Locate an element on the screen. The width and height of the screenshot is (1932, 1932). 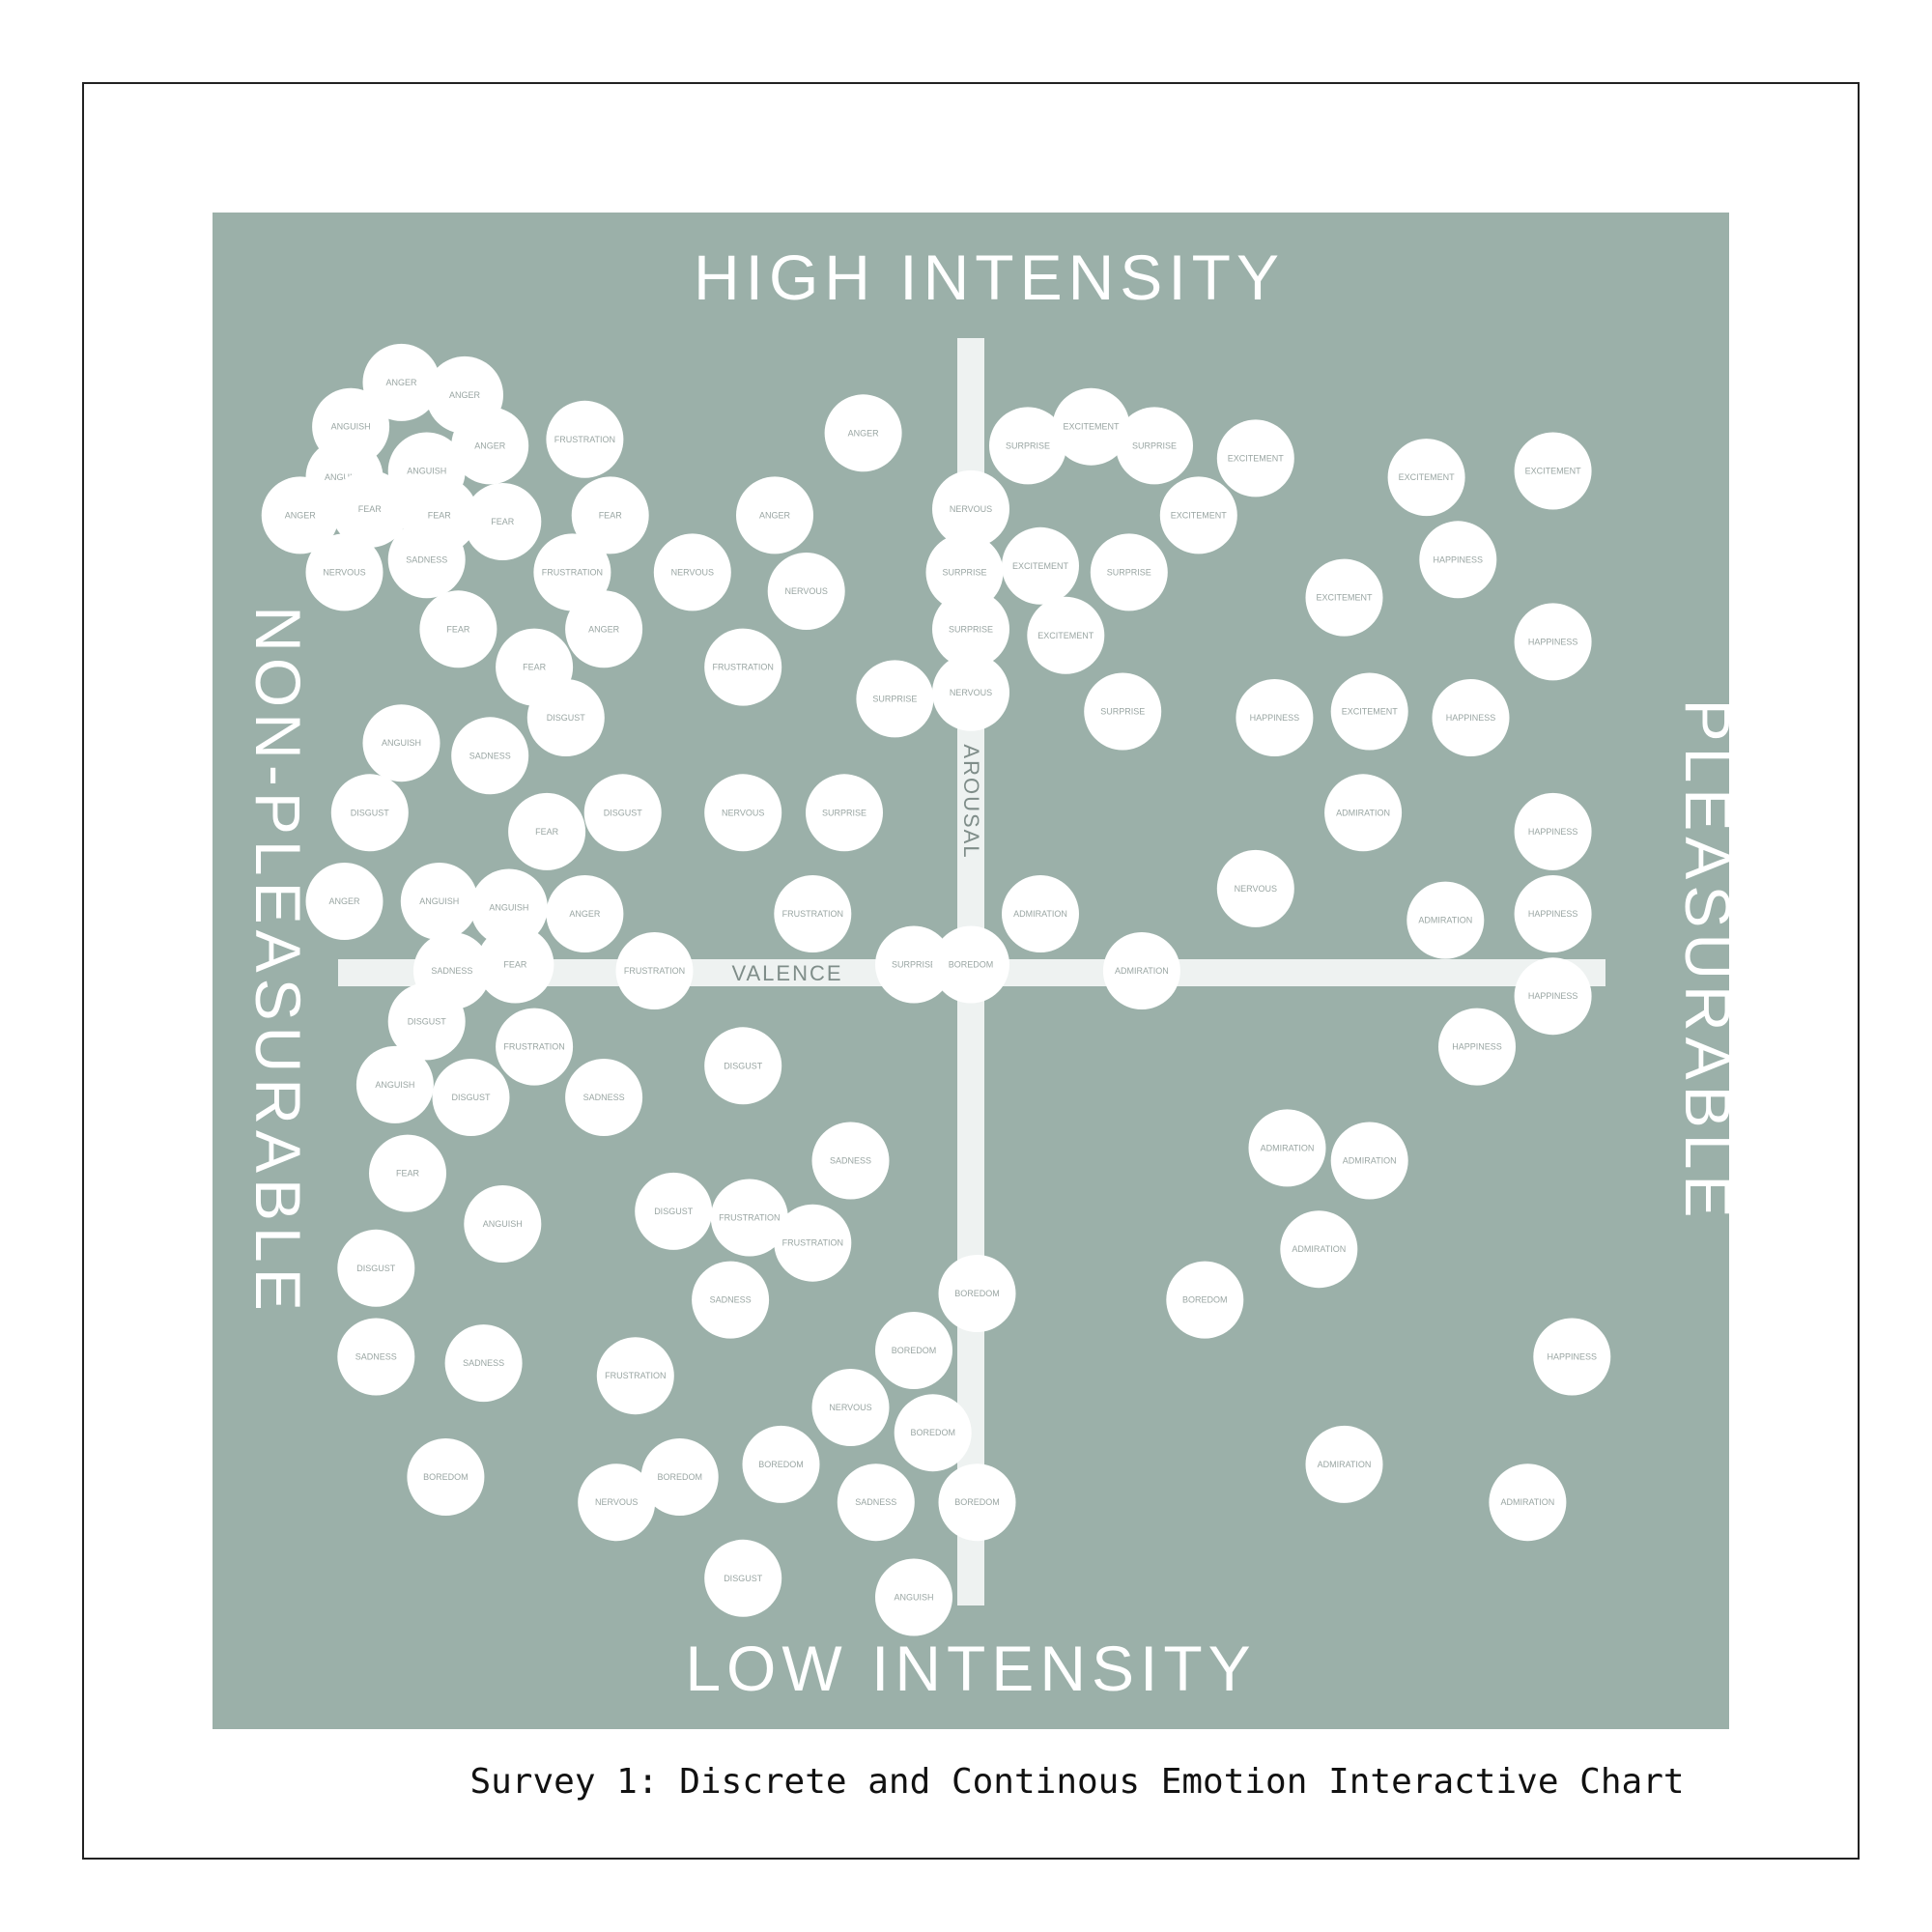
emotion-point: ANGUISH is located at coordinates (401, 743).